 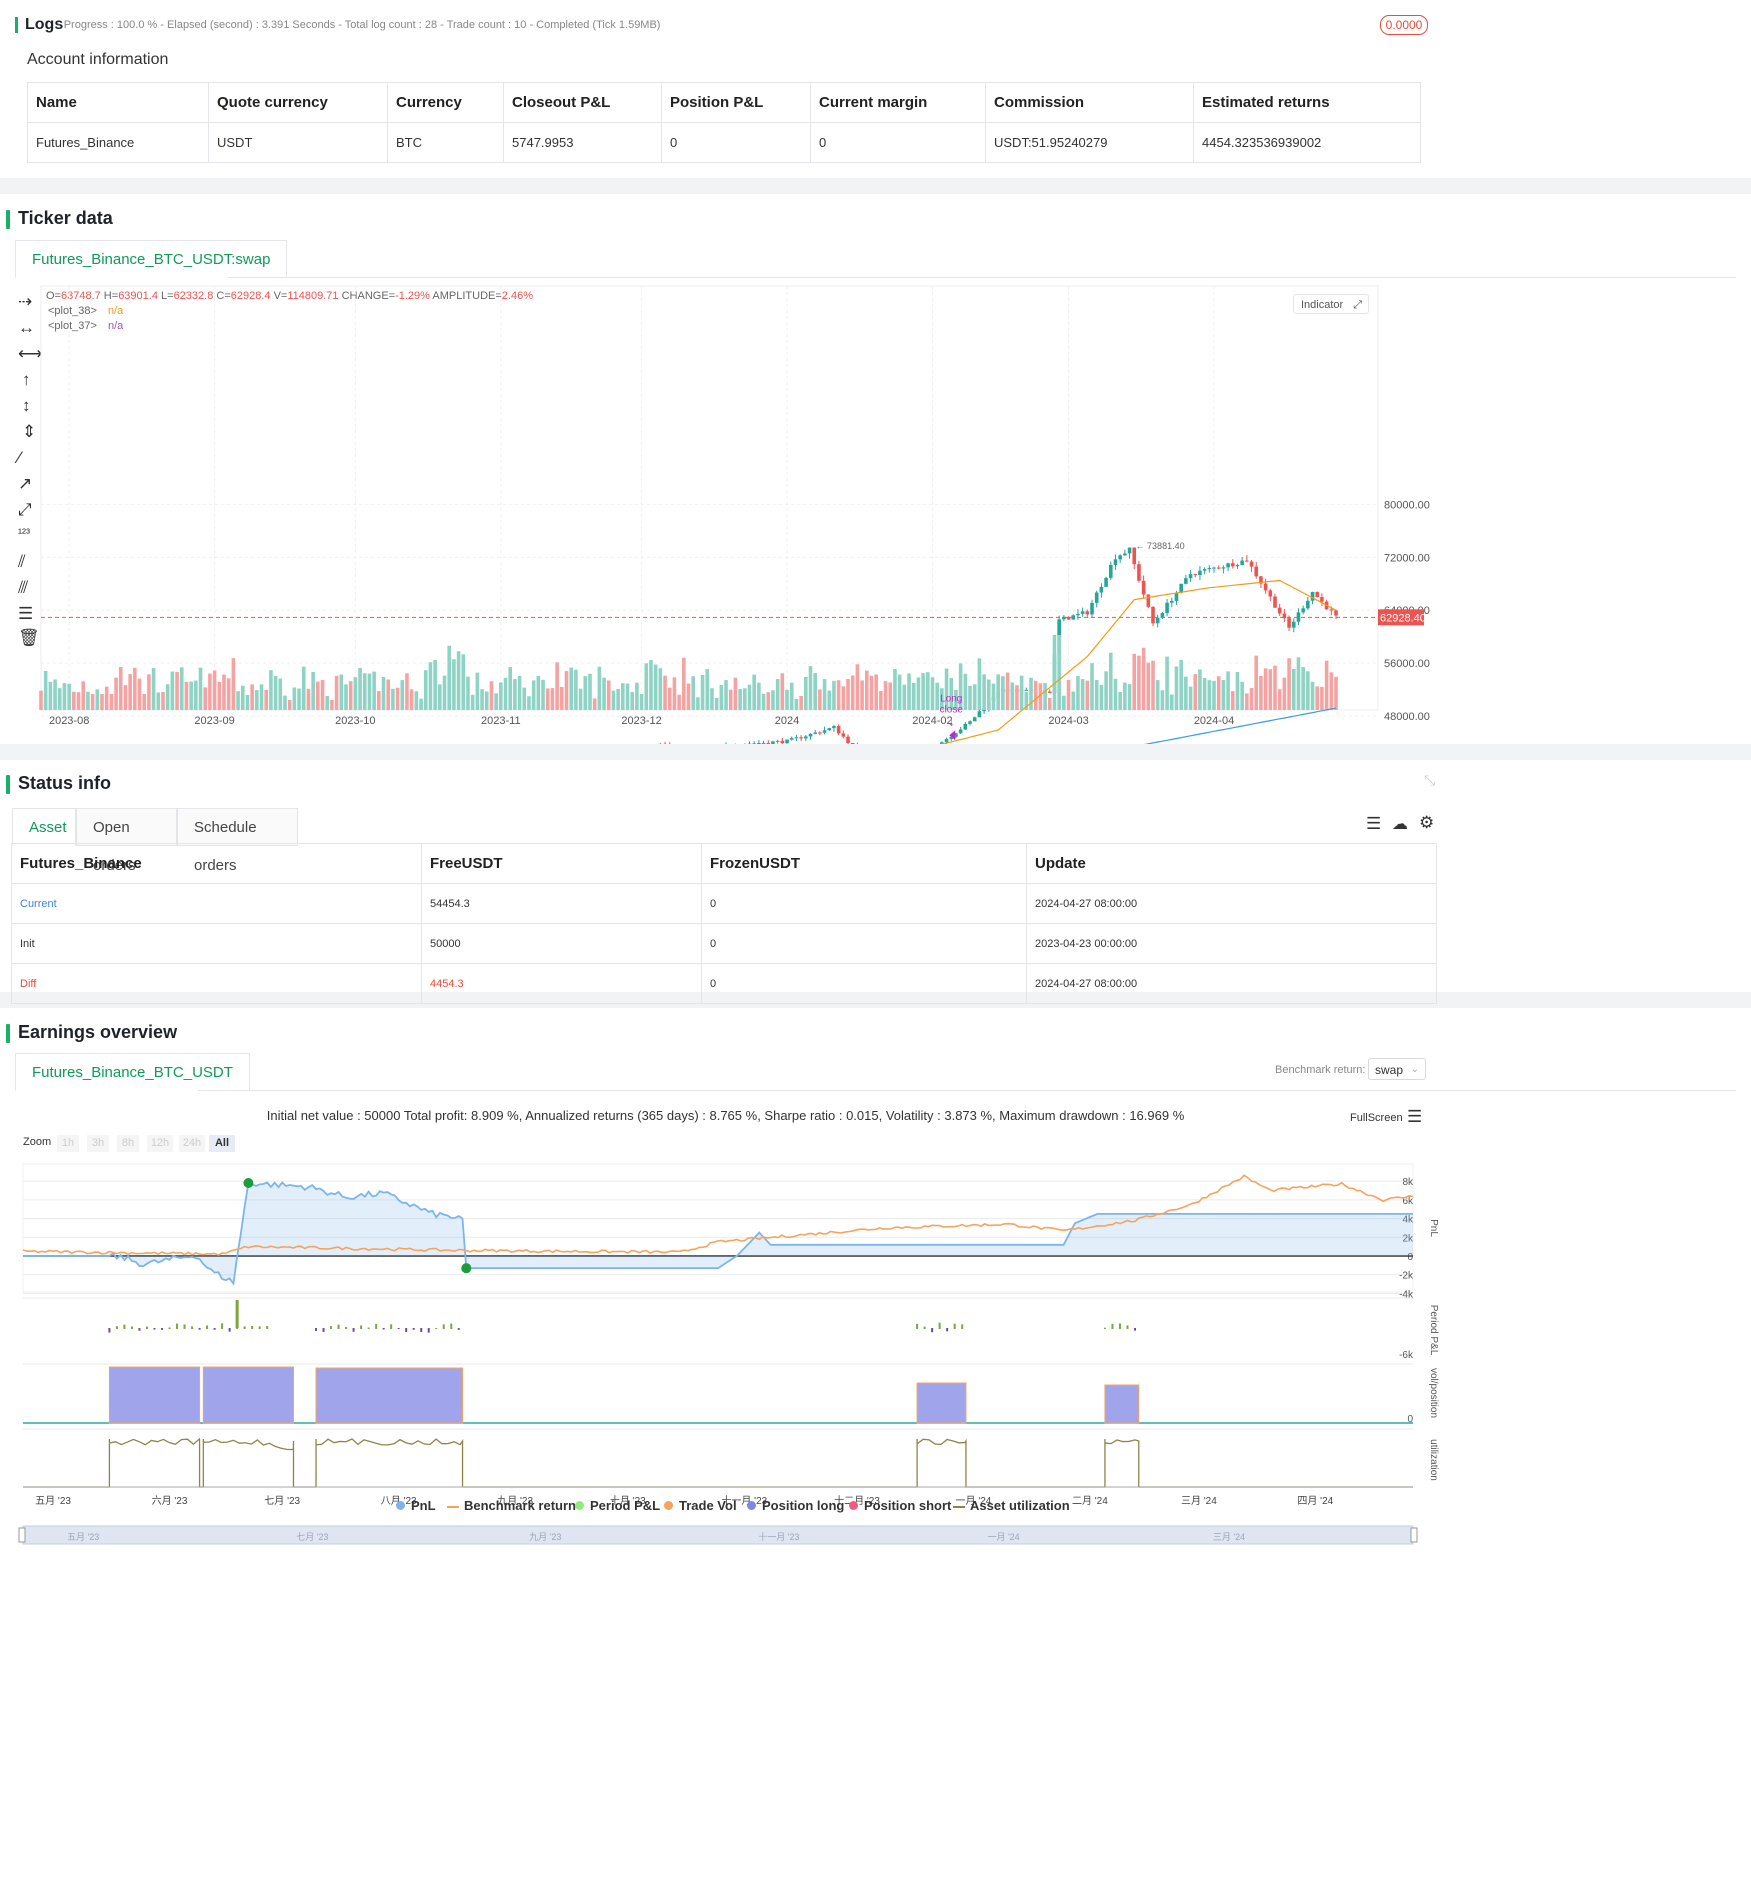 What do you see at coordinates (126, 841) in the screenshot?
I see `tab-open-orders: Open orders` at bounding box center [126, 841].